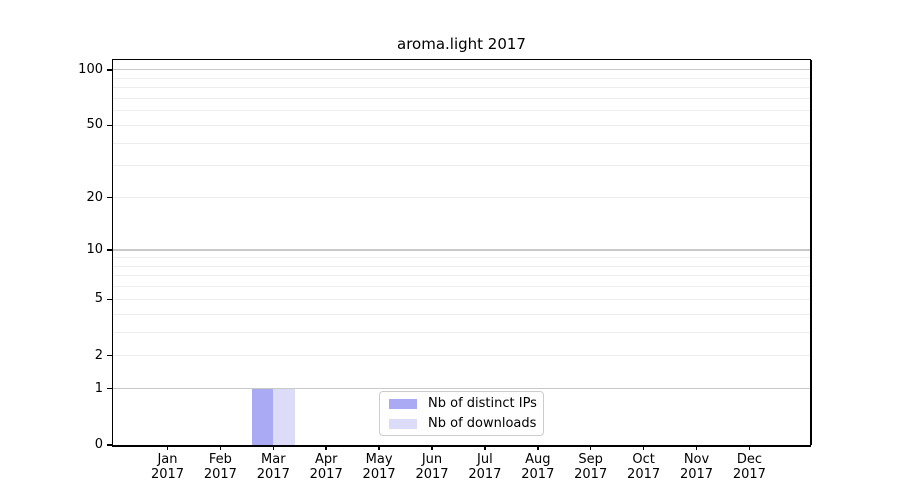 This screenshot has width=900, height=500. Describe the element at coordinates (90, 69) in the screenshot. I see `y-tick-label: 100` at that location.